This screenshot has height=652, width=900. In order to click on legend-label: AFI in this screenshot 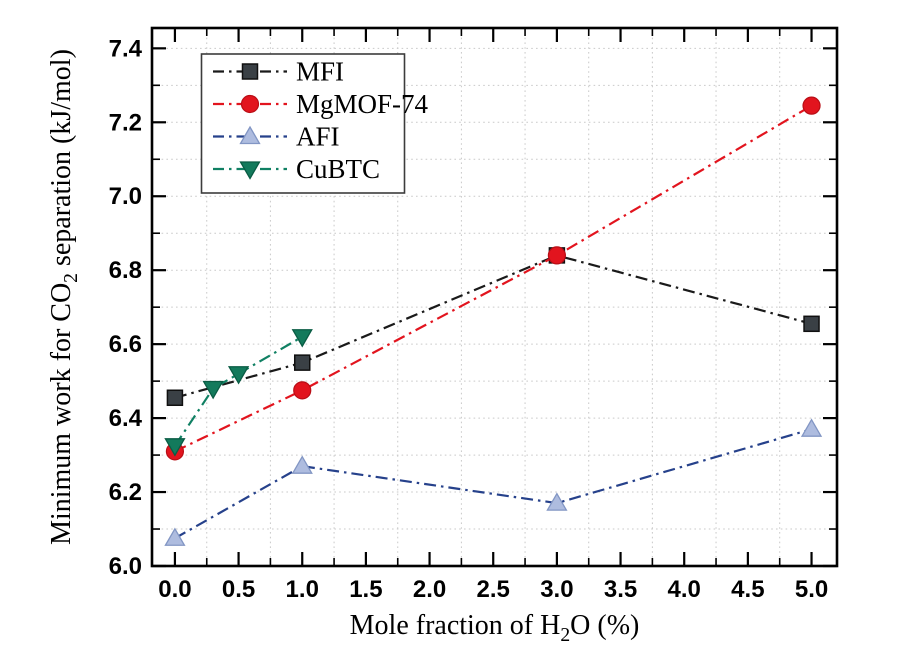, I will do `click(318, 137)`.